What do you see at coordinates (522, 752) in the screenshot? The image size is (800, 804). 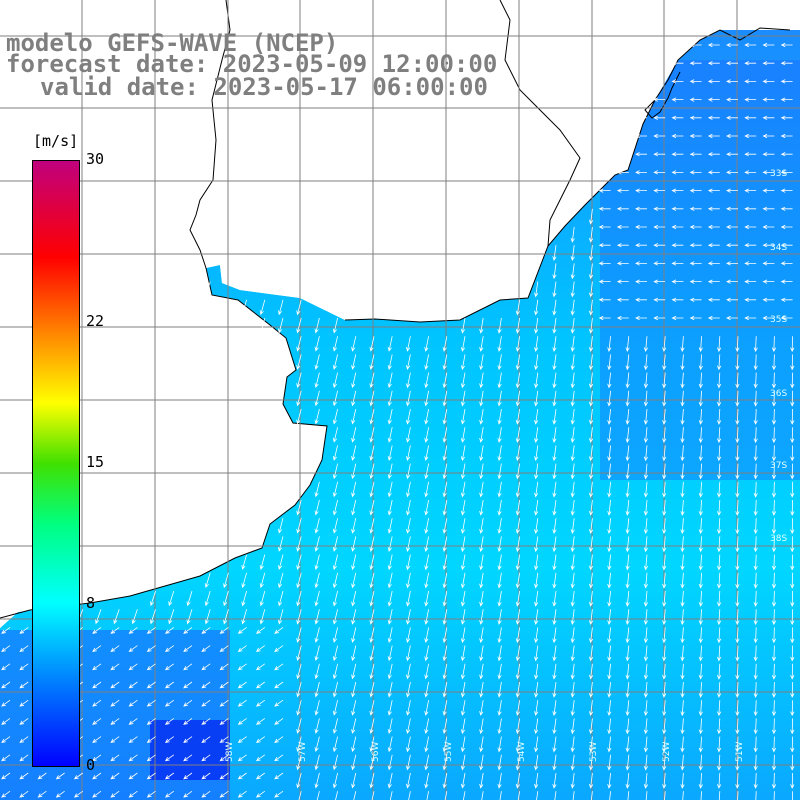 I see `longitude-label: 54W` at bounding box center [522, 752].